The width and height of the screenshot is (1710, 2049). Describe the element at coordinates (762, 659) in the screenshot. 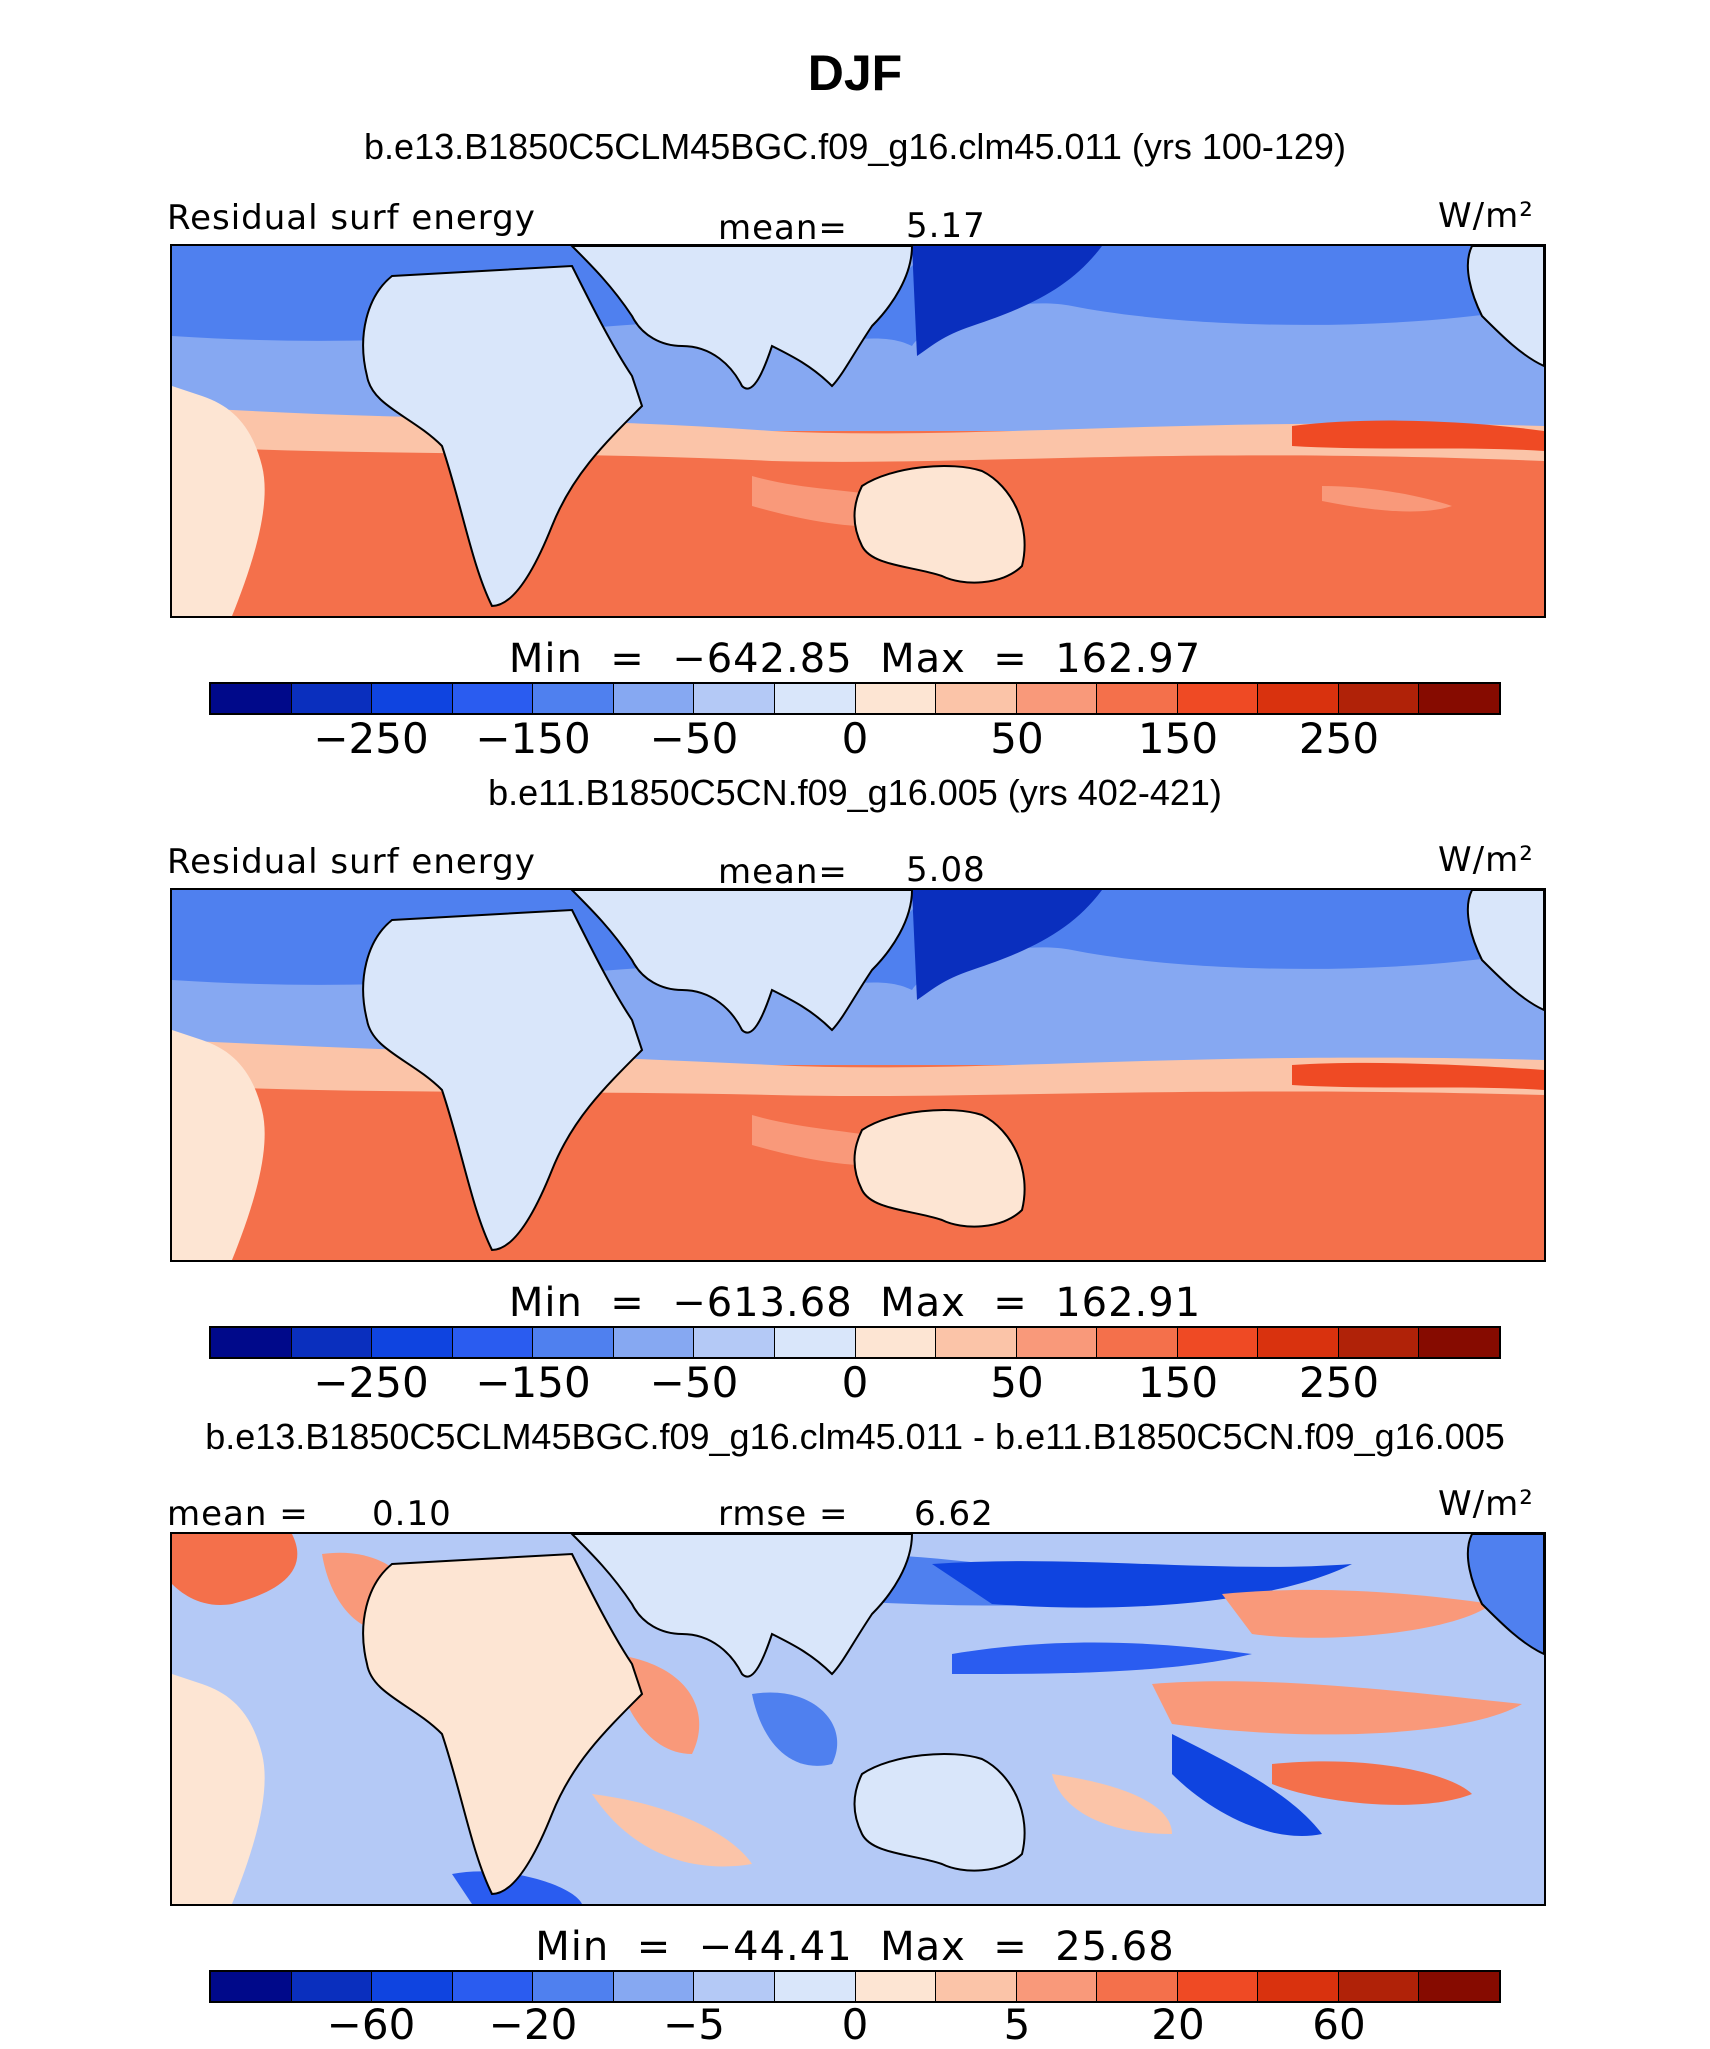

I see `panel-1-min-value: −642.85` at that location.